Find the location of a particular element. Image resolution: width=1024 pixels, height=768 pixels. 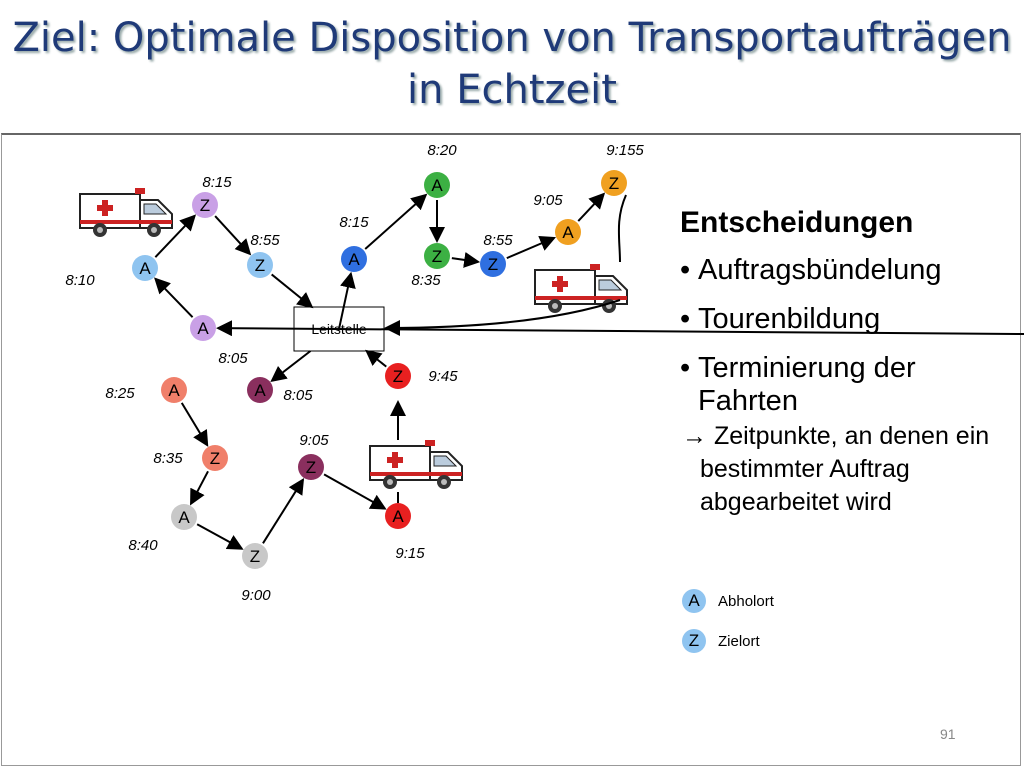

legend-item: Z Zielort is located at coordinates (728, 641).